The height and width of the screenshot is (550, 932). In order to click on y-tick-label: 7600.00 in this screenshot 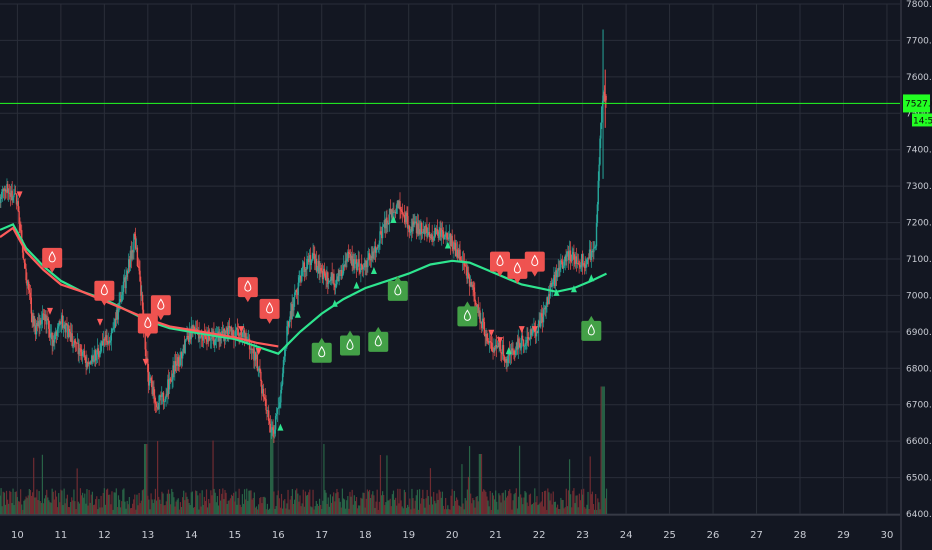, I will do `click(919, 78)`.